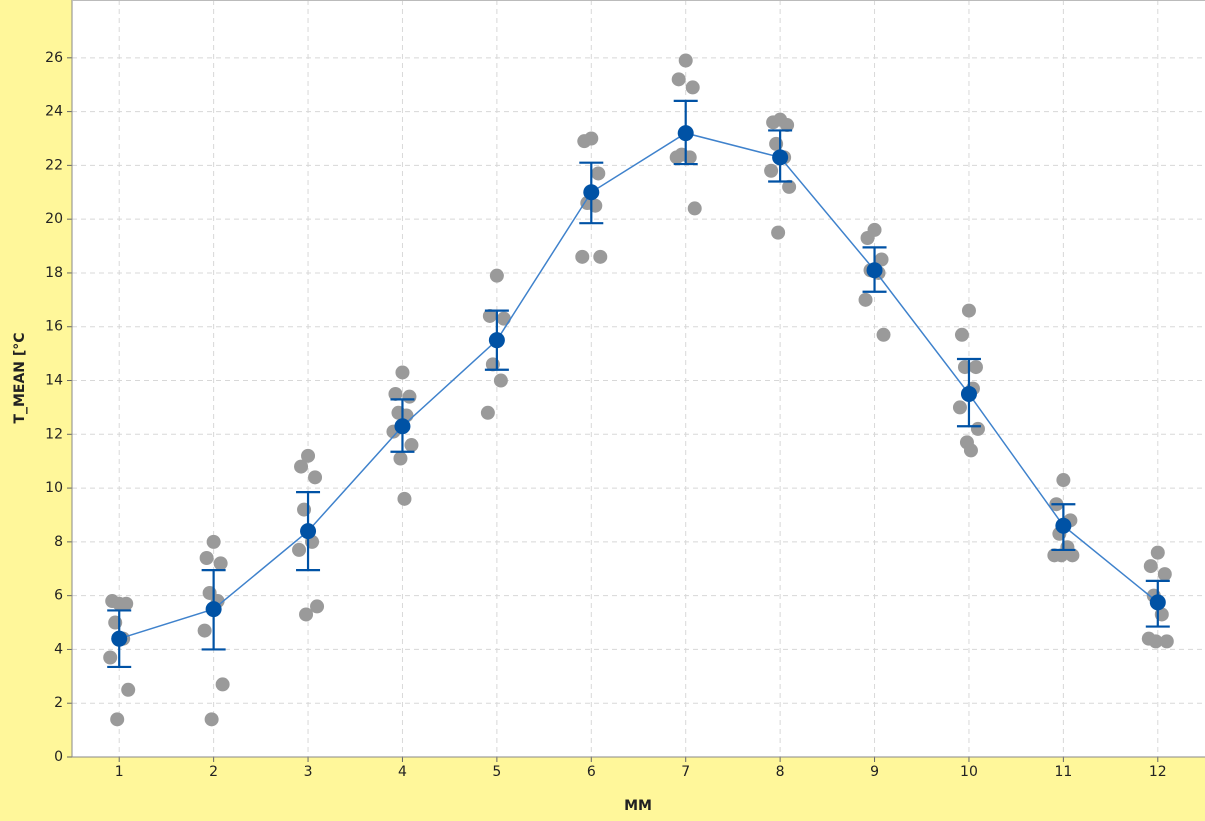 The width and height of the screenshot is (1205, 821). I want to click on y-tick-label: 22, so click(54, 165).